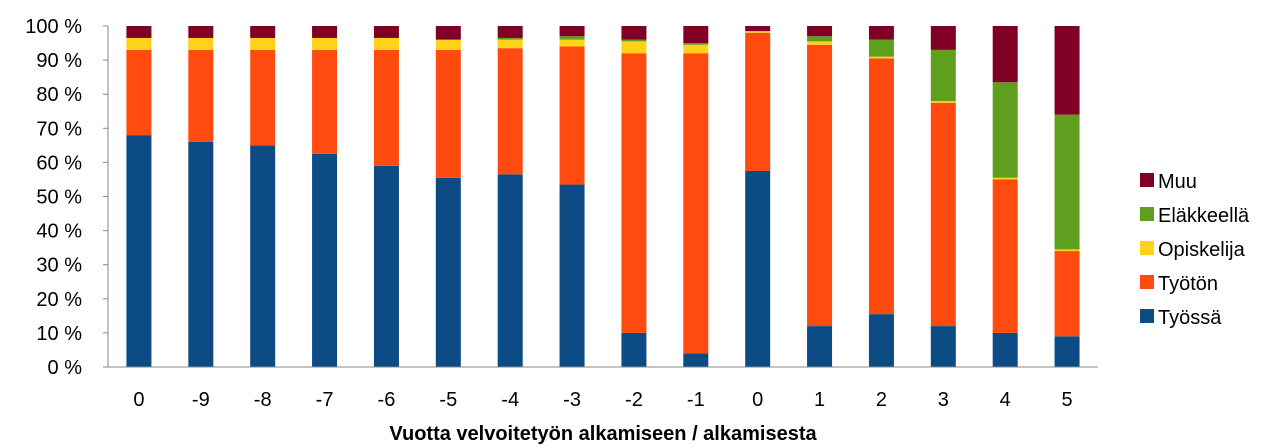 Image resolution: width=1280 pixels, height=448 pixels. What do you see at coordinates (1177, 182) in the screenshot?
I see `legend-label: Muu` at bounding box center [1177, 182].